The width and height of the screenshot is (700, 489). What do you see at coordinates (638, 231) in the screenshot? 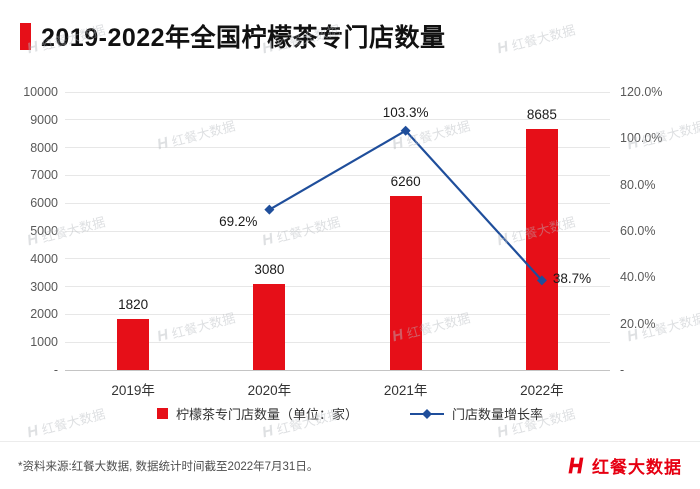
I see `right-axis-tick-label: 60.0%` at bounding box center [638, 231].